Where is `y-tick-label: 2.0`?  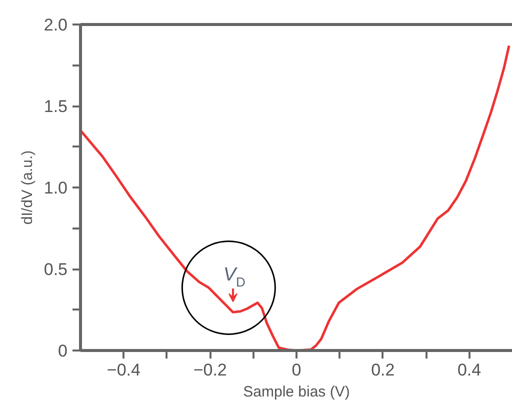 y-tick-label: 2.0 is located at coordinates (56, 25).